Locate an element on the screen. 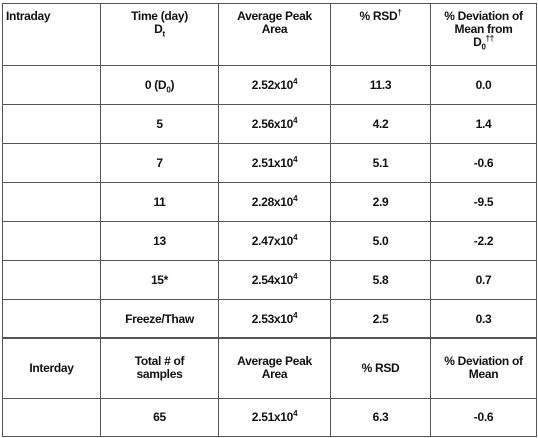 The height and width of the screenshot is (438, 538). cell: 2.9 is located at coordinates (380, 202).